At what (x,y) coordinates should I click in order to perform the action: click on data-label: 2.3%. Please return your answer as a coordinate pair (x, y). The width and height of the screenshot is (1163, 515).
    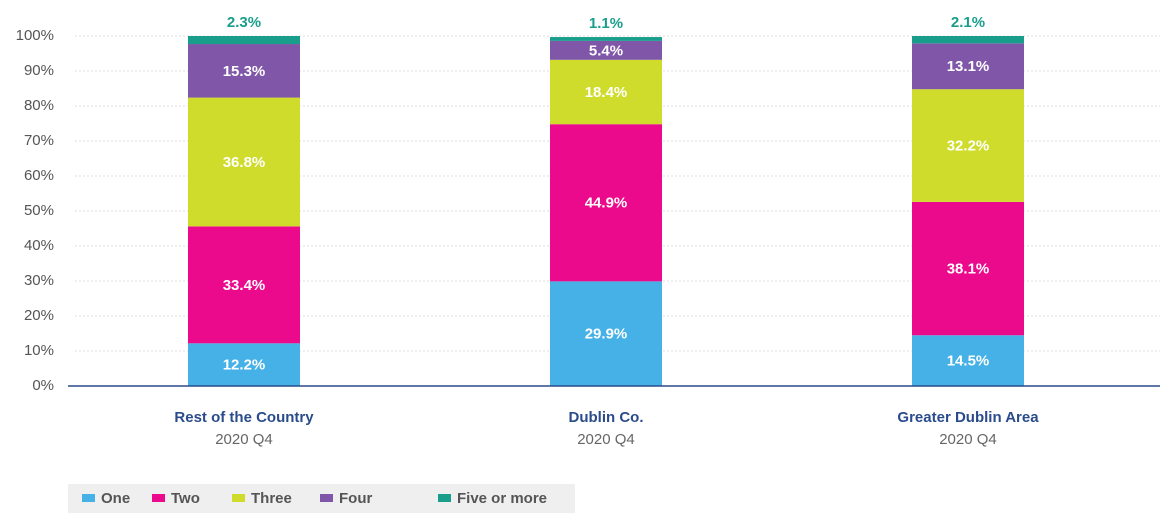
    Looking at the image, I should click on (244, 22).